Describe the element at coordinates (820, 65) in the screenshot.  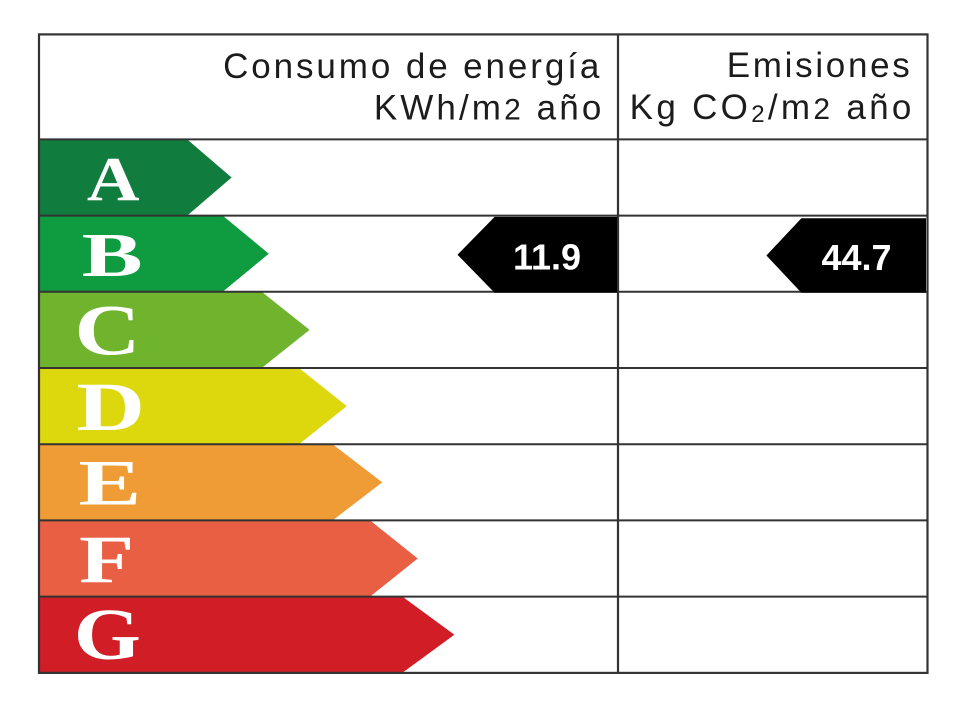
I see `svg-text: Emisiones` at that location.